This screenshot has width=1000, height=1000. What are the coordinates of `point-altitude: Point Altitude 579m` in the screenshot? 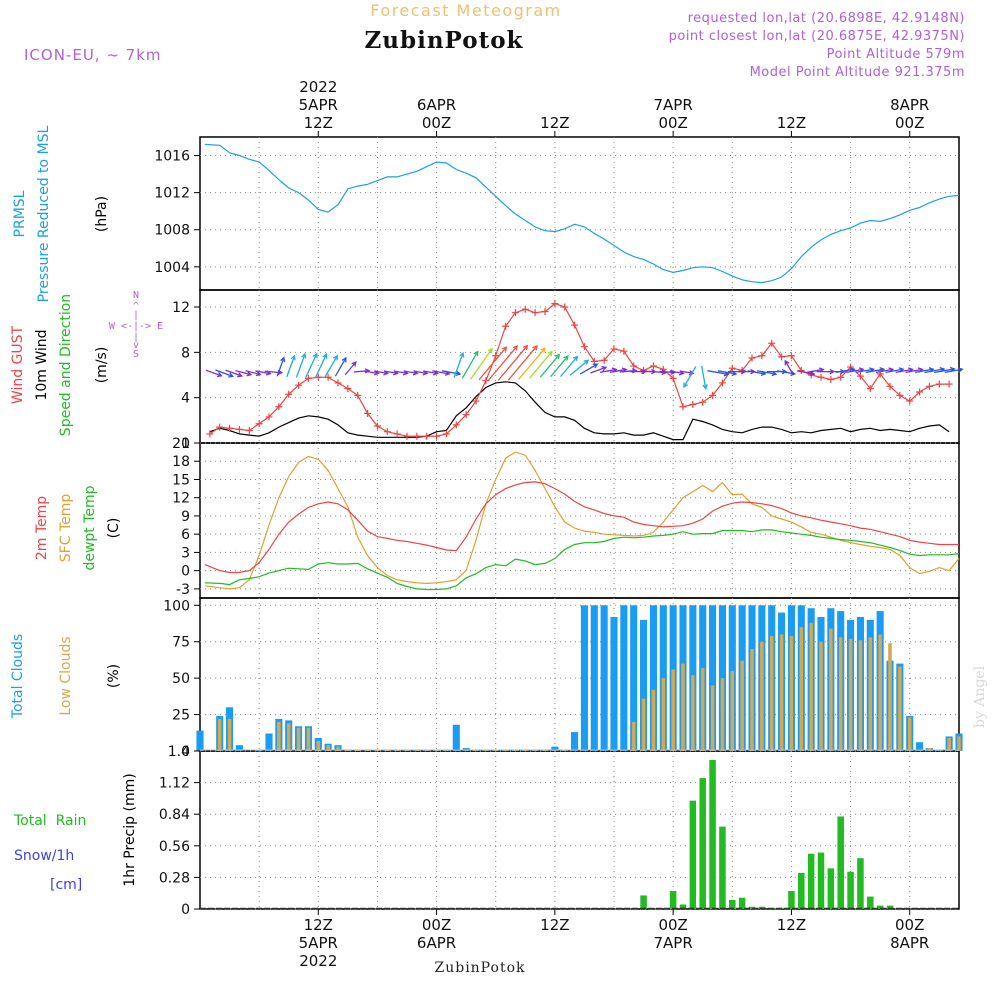 It's located at (896, 54).